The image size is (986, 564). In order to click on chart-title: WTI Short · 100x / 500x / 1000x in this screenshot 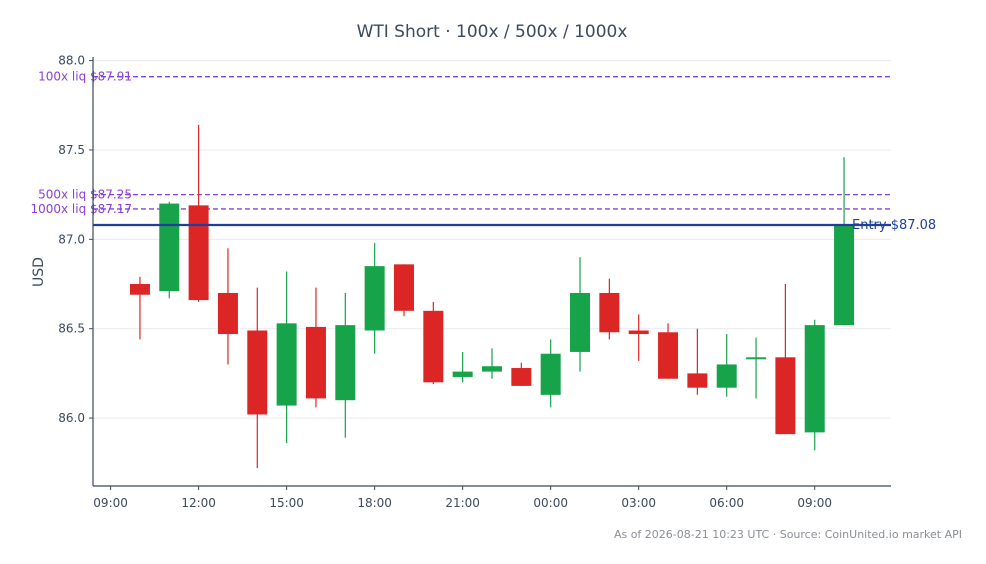, I will do `click(492, 32)`.